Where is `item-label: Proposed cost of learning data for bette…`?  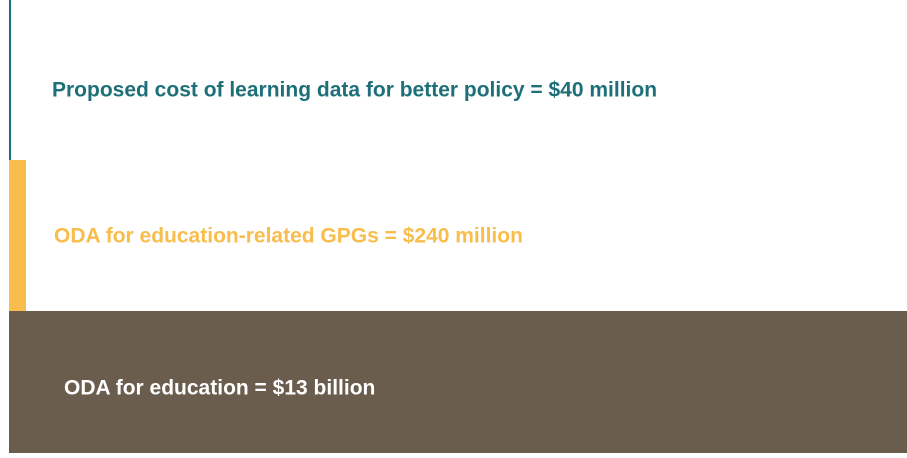 item-label: Proposed cost of learning data for bette… is located at coordinates (354, 90).